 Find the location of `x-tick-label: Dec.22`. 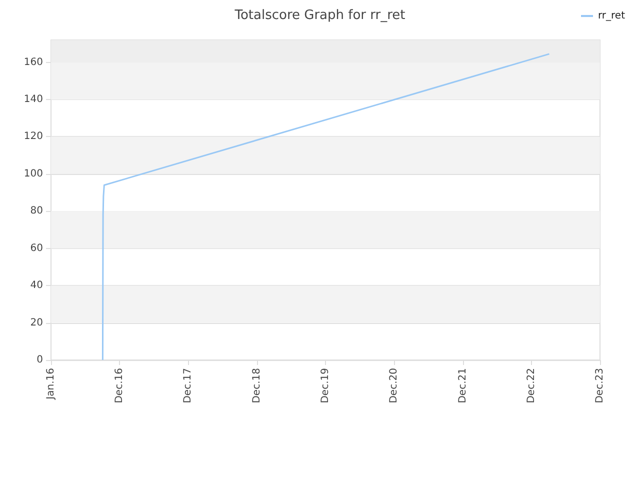

x-tick-label: Dec.22 is located at coordinates (531, 386).